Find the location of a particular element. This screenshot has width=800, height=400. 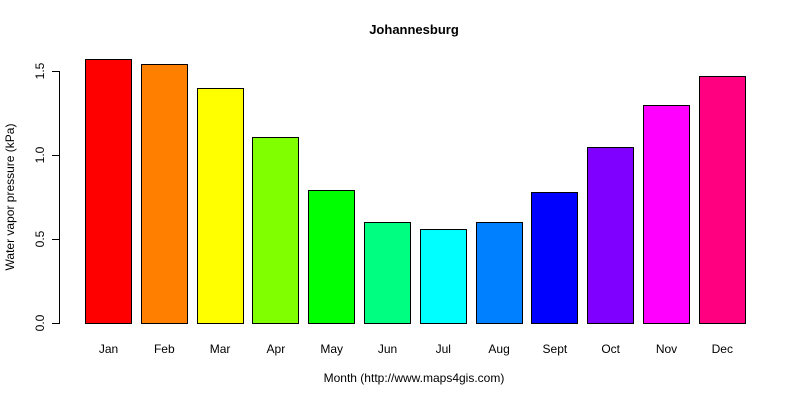

bar-apr is located at coordinates (276, 230).